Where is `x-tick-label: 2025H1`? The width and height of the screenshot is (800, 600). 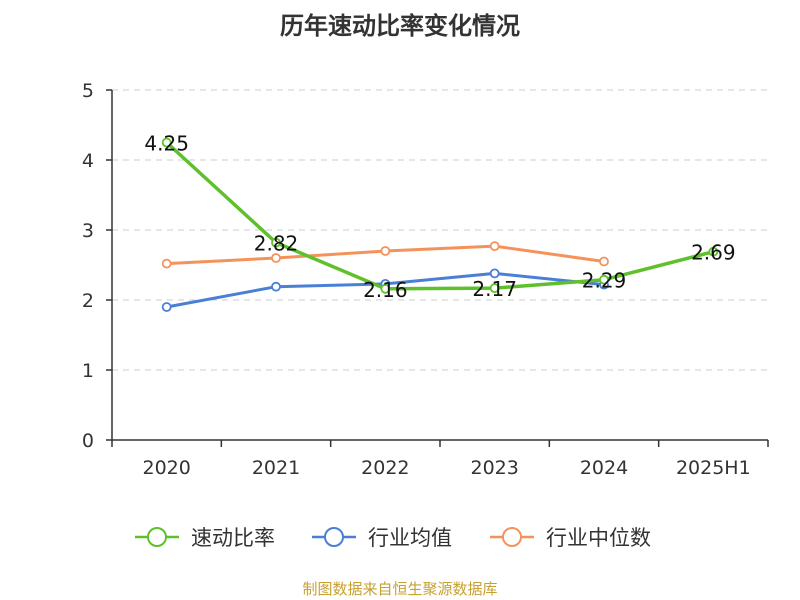 x-tick-label: 2025H1 is located at coordinates (713, 468).